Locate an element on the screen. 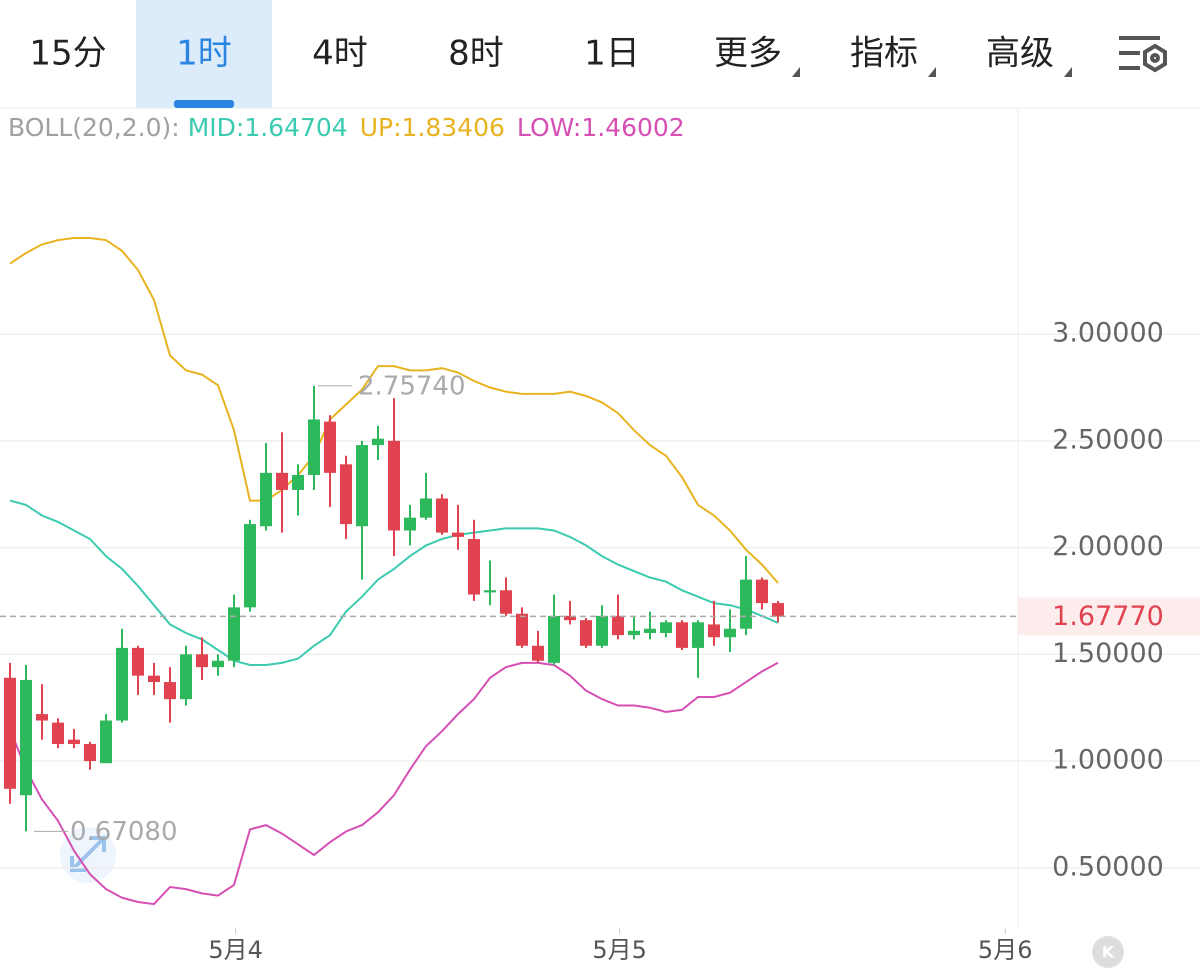  legend-name: LOW: is located at coordinates (549, 127).